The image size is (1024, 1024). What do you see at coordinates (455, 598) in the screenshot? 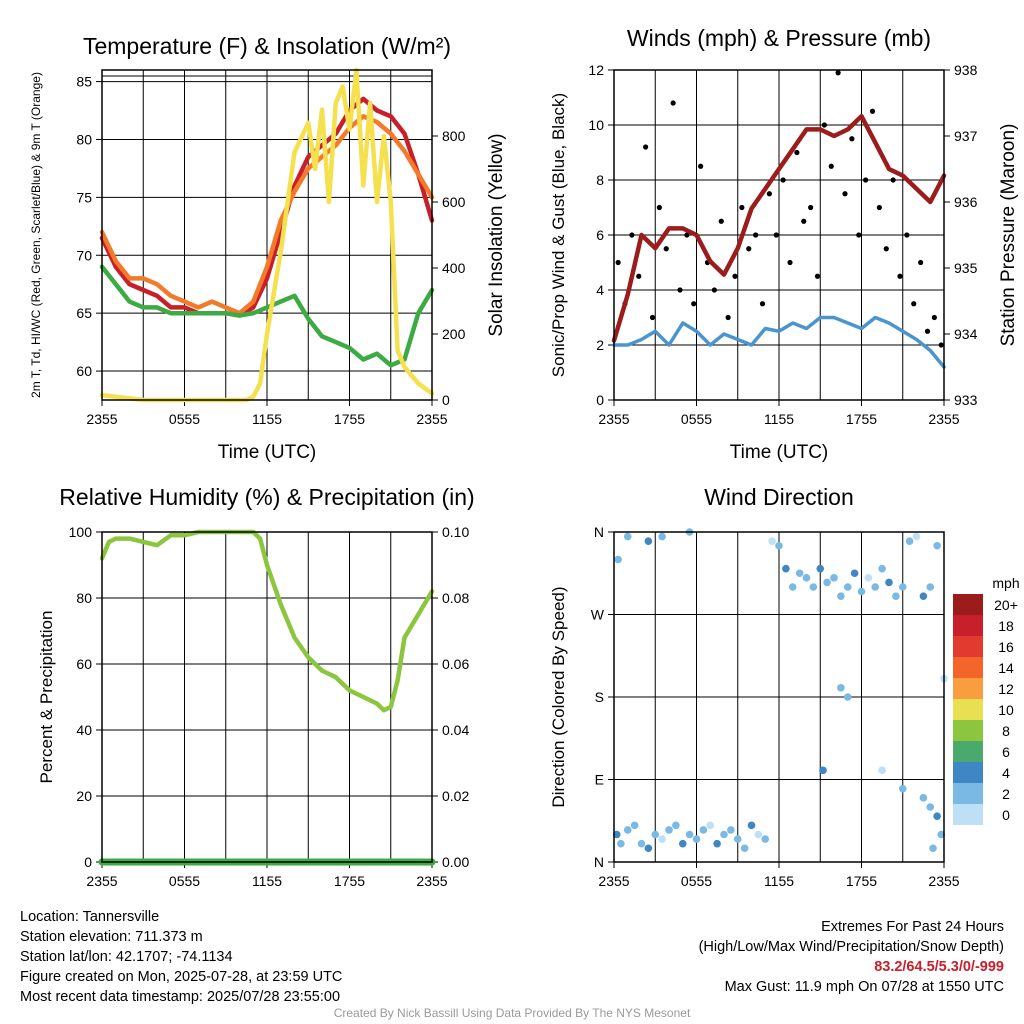
I see `y-tick-label-right: 0.08` at bounding box center [455, 598].